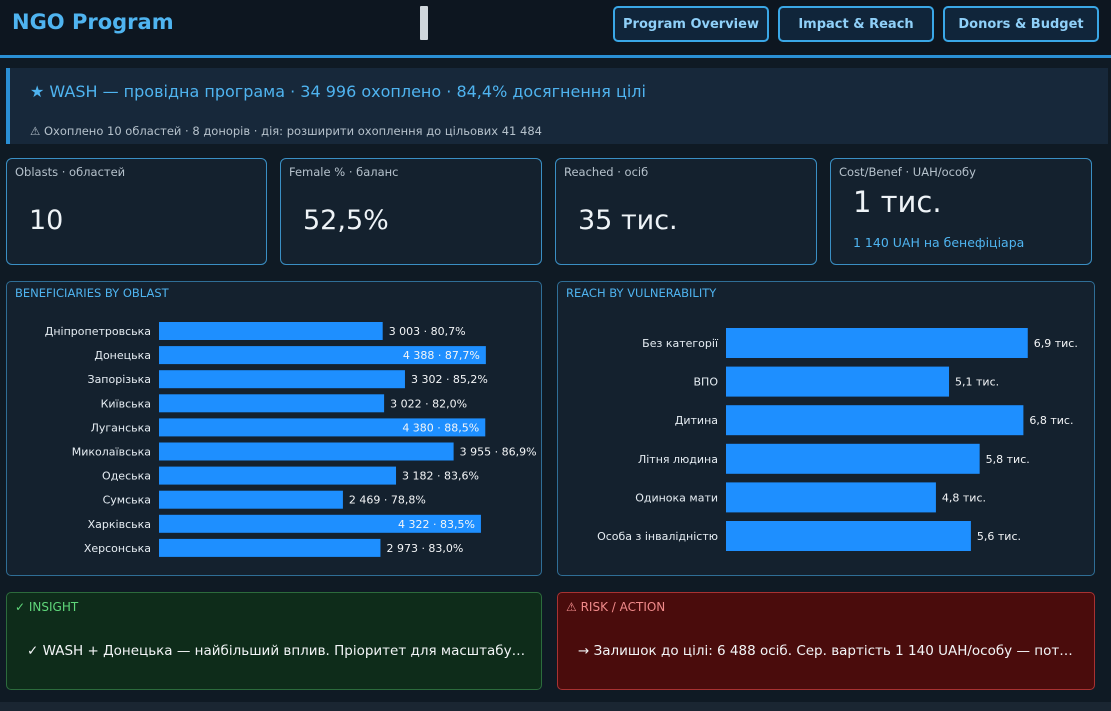 The height and width of the screenshot is (711, 1111). Describe the element at coordinates (939, 242) in the screenshot. I see `kpi-note: 1 140 UAH на бенефіціара` at that location.